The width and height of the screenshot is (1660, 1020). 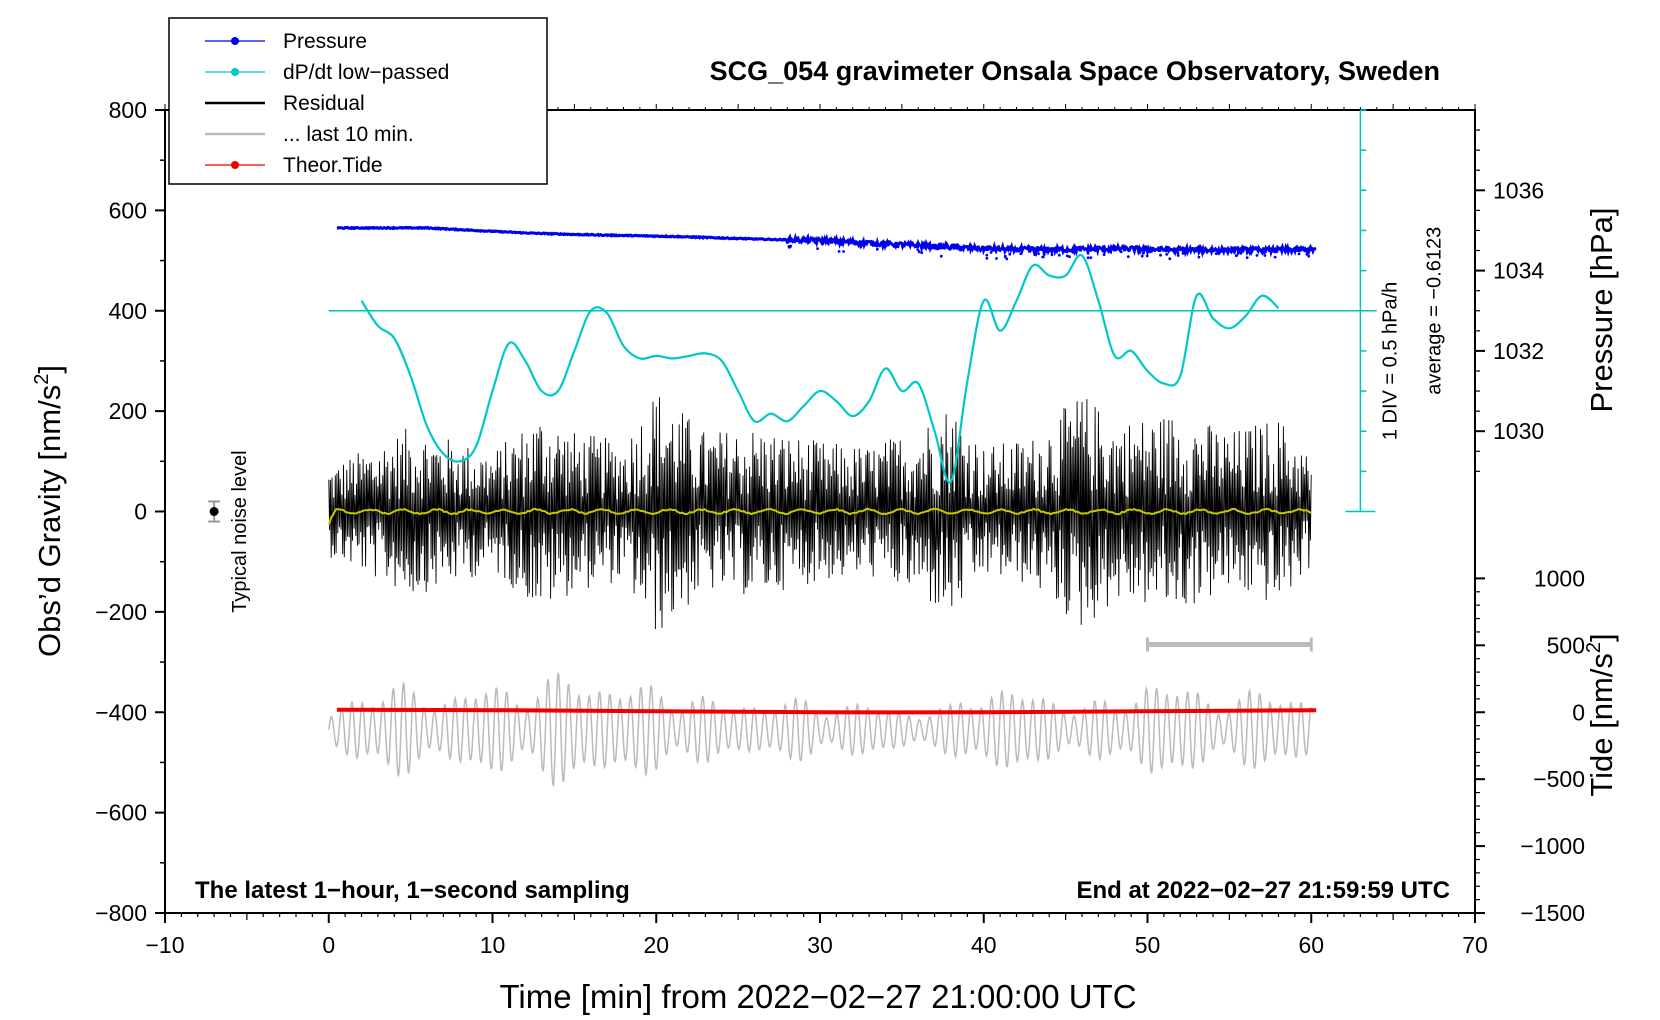 I want to click on noise-indicator: Typical noise level, so click(x=229, y=531).